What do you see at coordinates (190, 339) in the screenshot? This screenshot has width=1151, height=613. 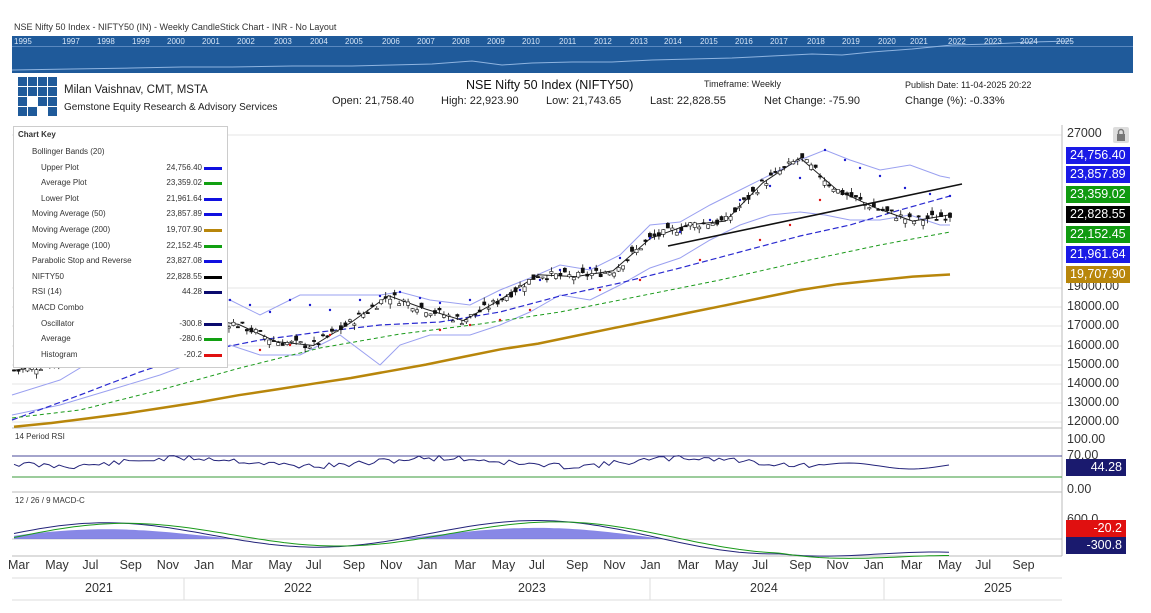 I see `key-row-value: -280.6` at bounding box center [190, 339].